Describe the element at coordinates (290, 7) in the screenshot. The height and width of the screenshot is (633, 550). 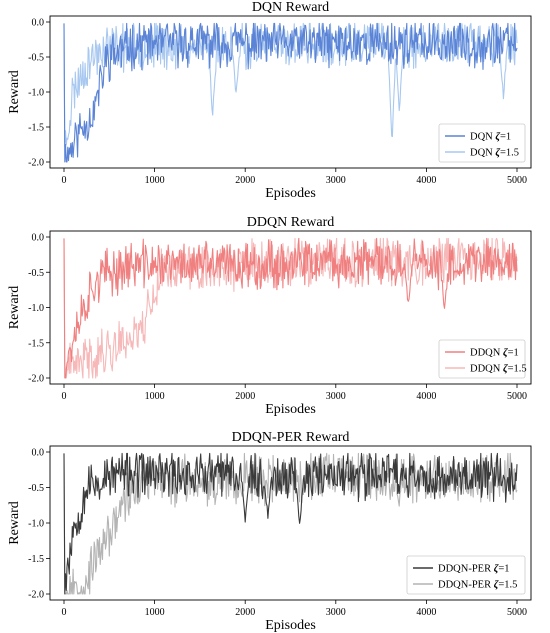
I see `chart-title: DQN Reward` at that location.